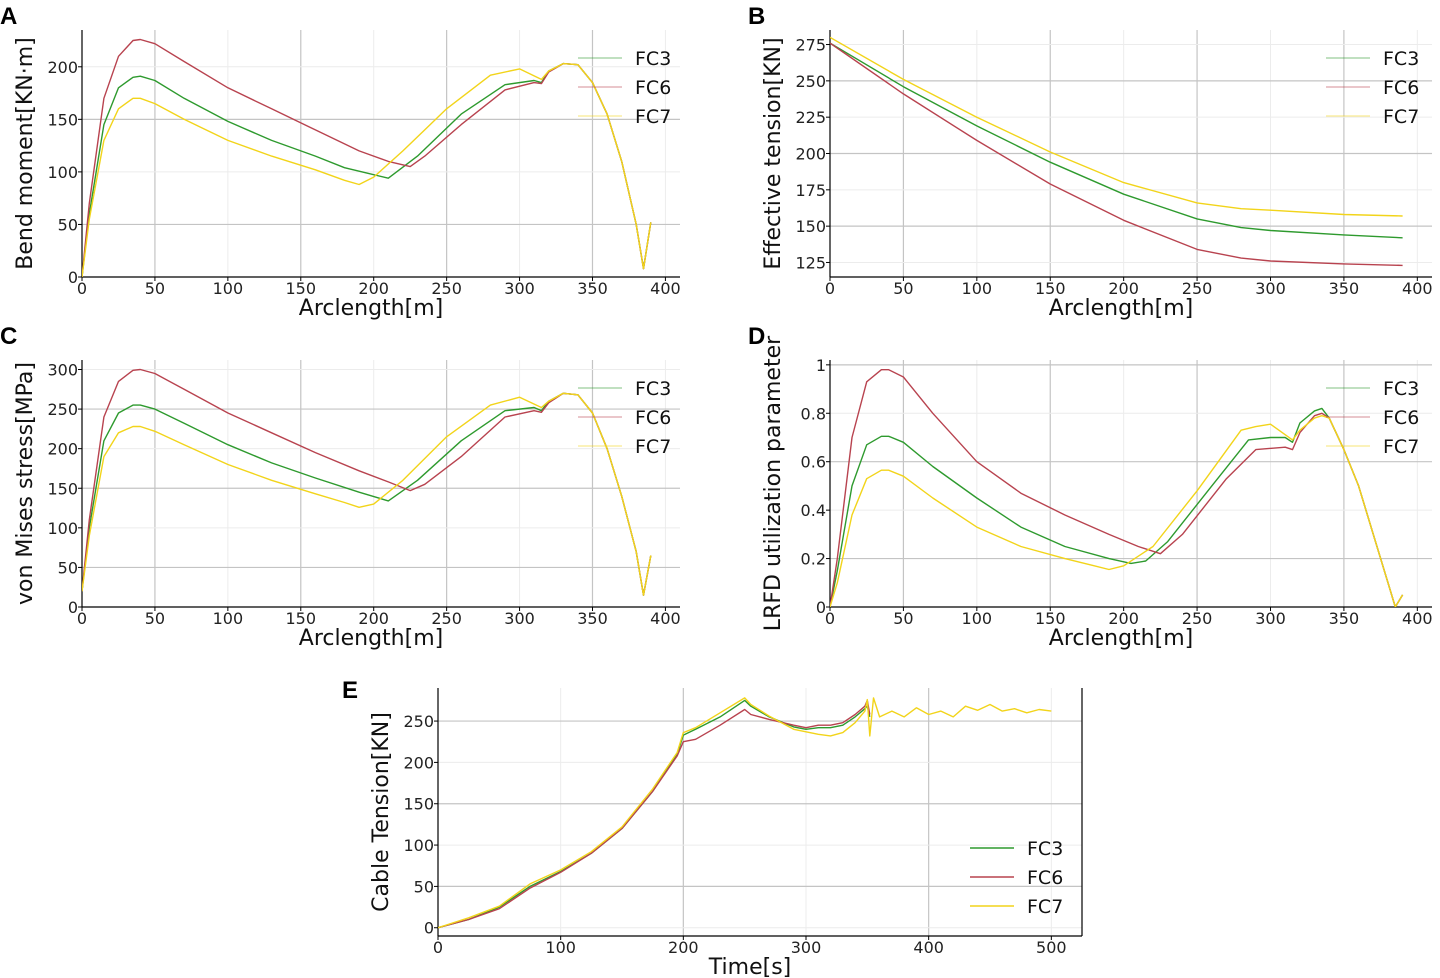 This screenshot has height=978, width=1440. What do you see at coordinates (813, 413) in the screenshot?
I see `y-tick-label: 0.8` at bounding box center [813, 413].